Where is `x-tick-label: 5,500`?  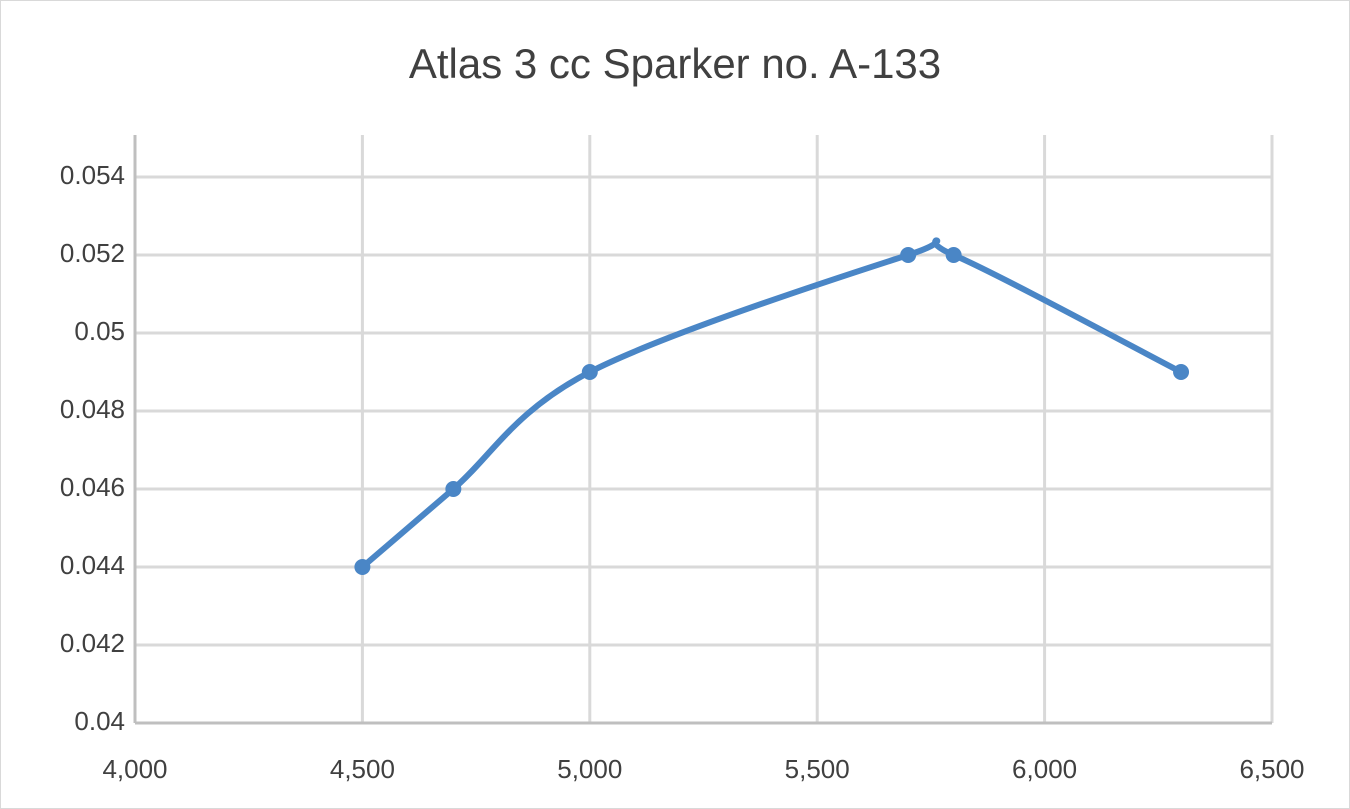 x-tick-label: 5,500 is located at coordinates (817, 769).